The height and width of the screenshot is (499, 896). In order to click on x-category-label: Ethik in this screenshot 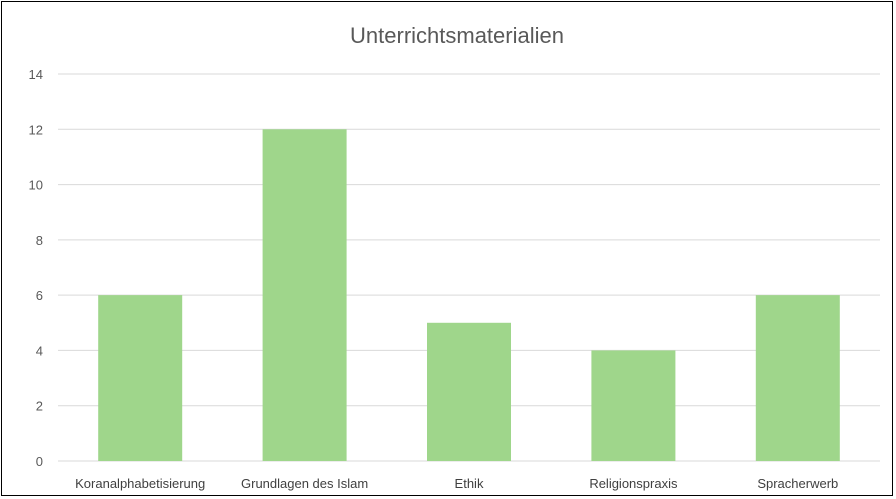, I will do `click(469, 483)`.